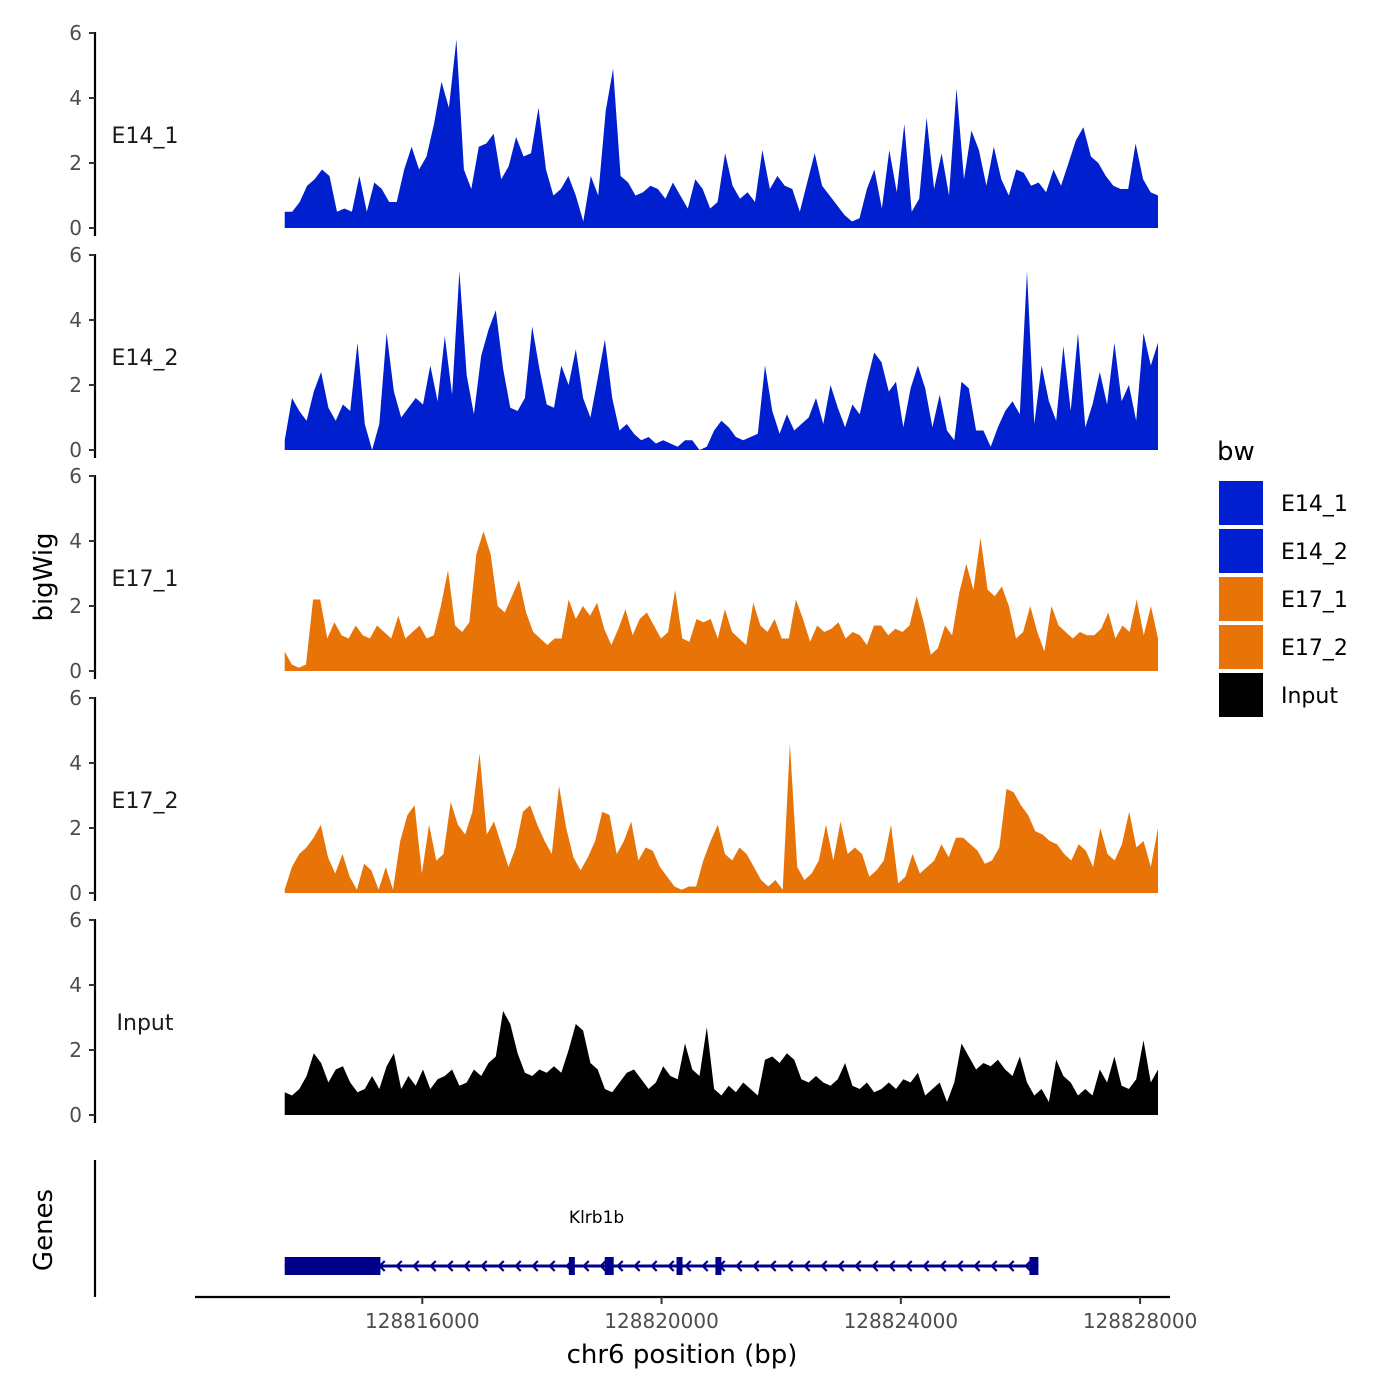 The height and width of the screenshot is (1400, 1400). Describe the element at coordinates (1314, 504) in the screenshot. I see `legend-label-e14-1: E14_1` at that location.